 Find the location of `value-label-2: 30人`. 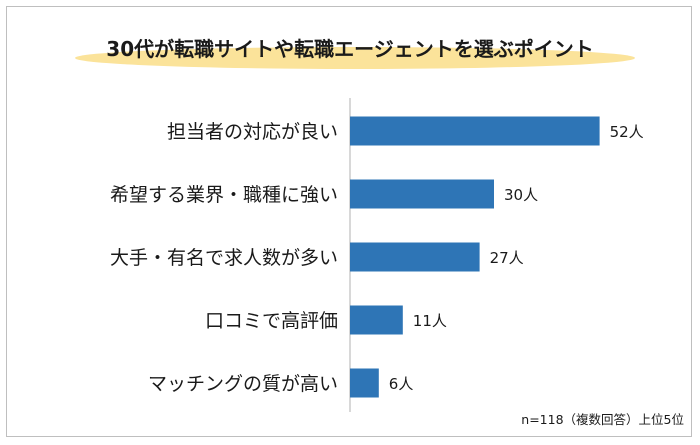

value-label-2: 30人 is located at coordinates (521, 195).